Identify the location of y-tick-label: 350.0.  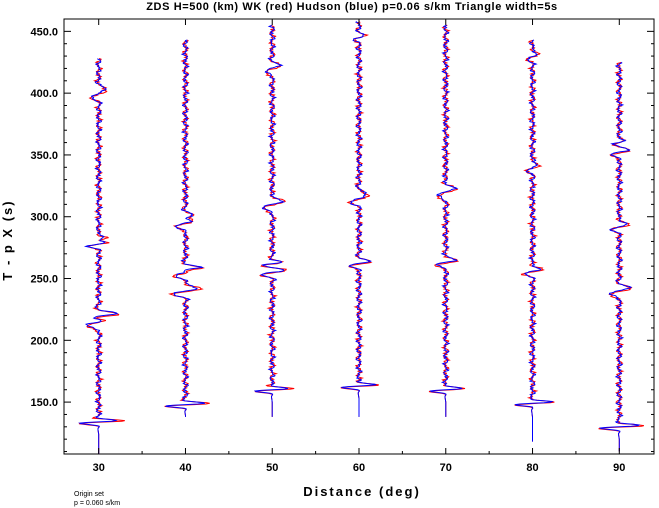
(44, 156).